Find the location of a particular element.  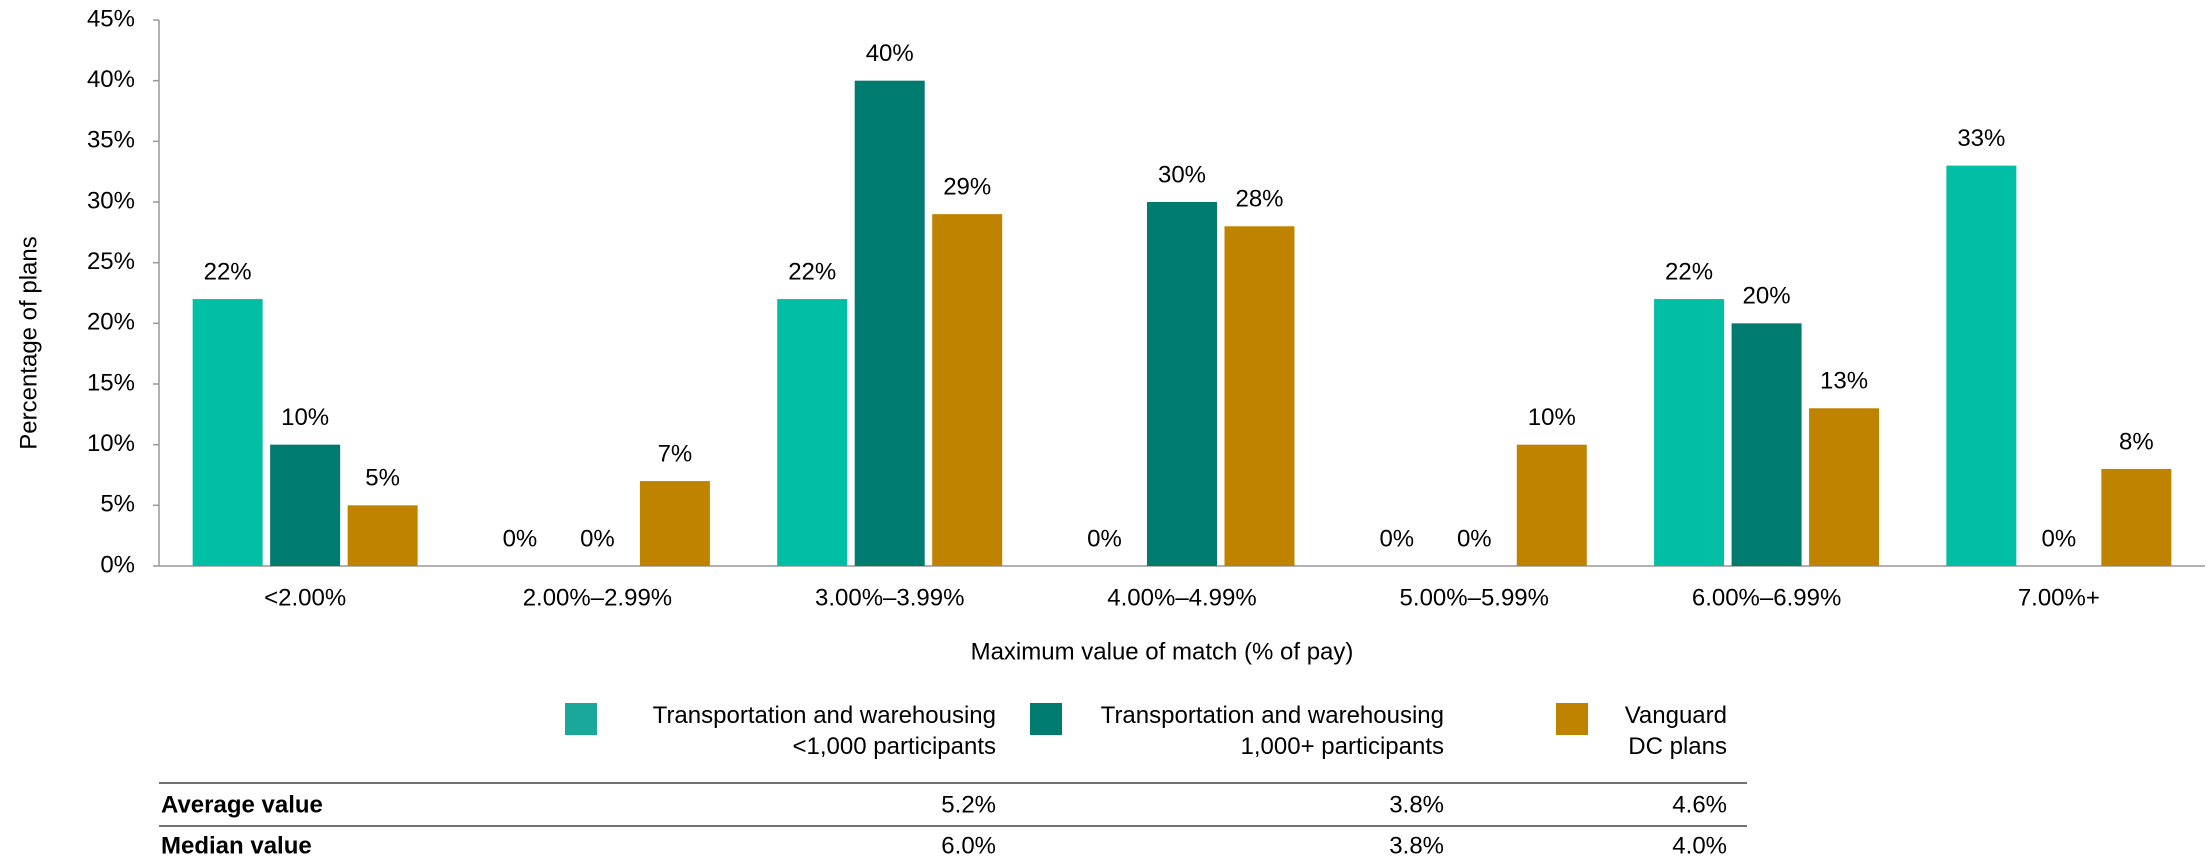

table-row-label: Average value is located at coordinates (242, 804).